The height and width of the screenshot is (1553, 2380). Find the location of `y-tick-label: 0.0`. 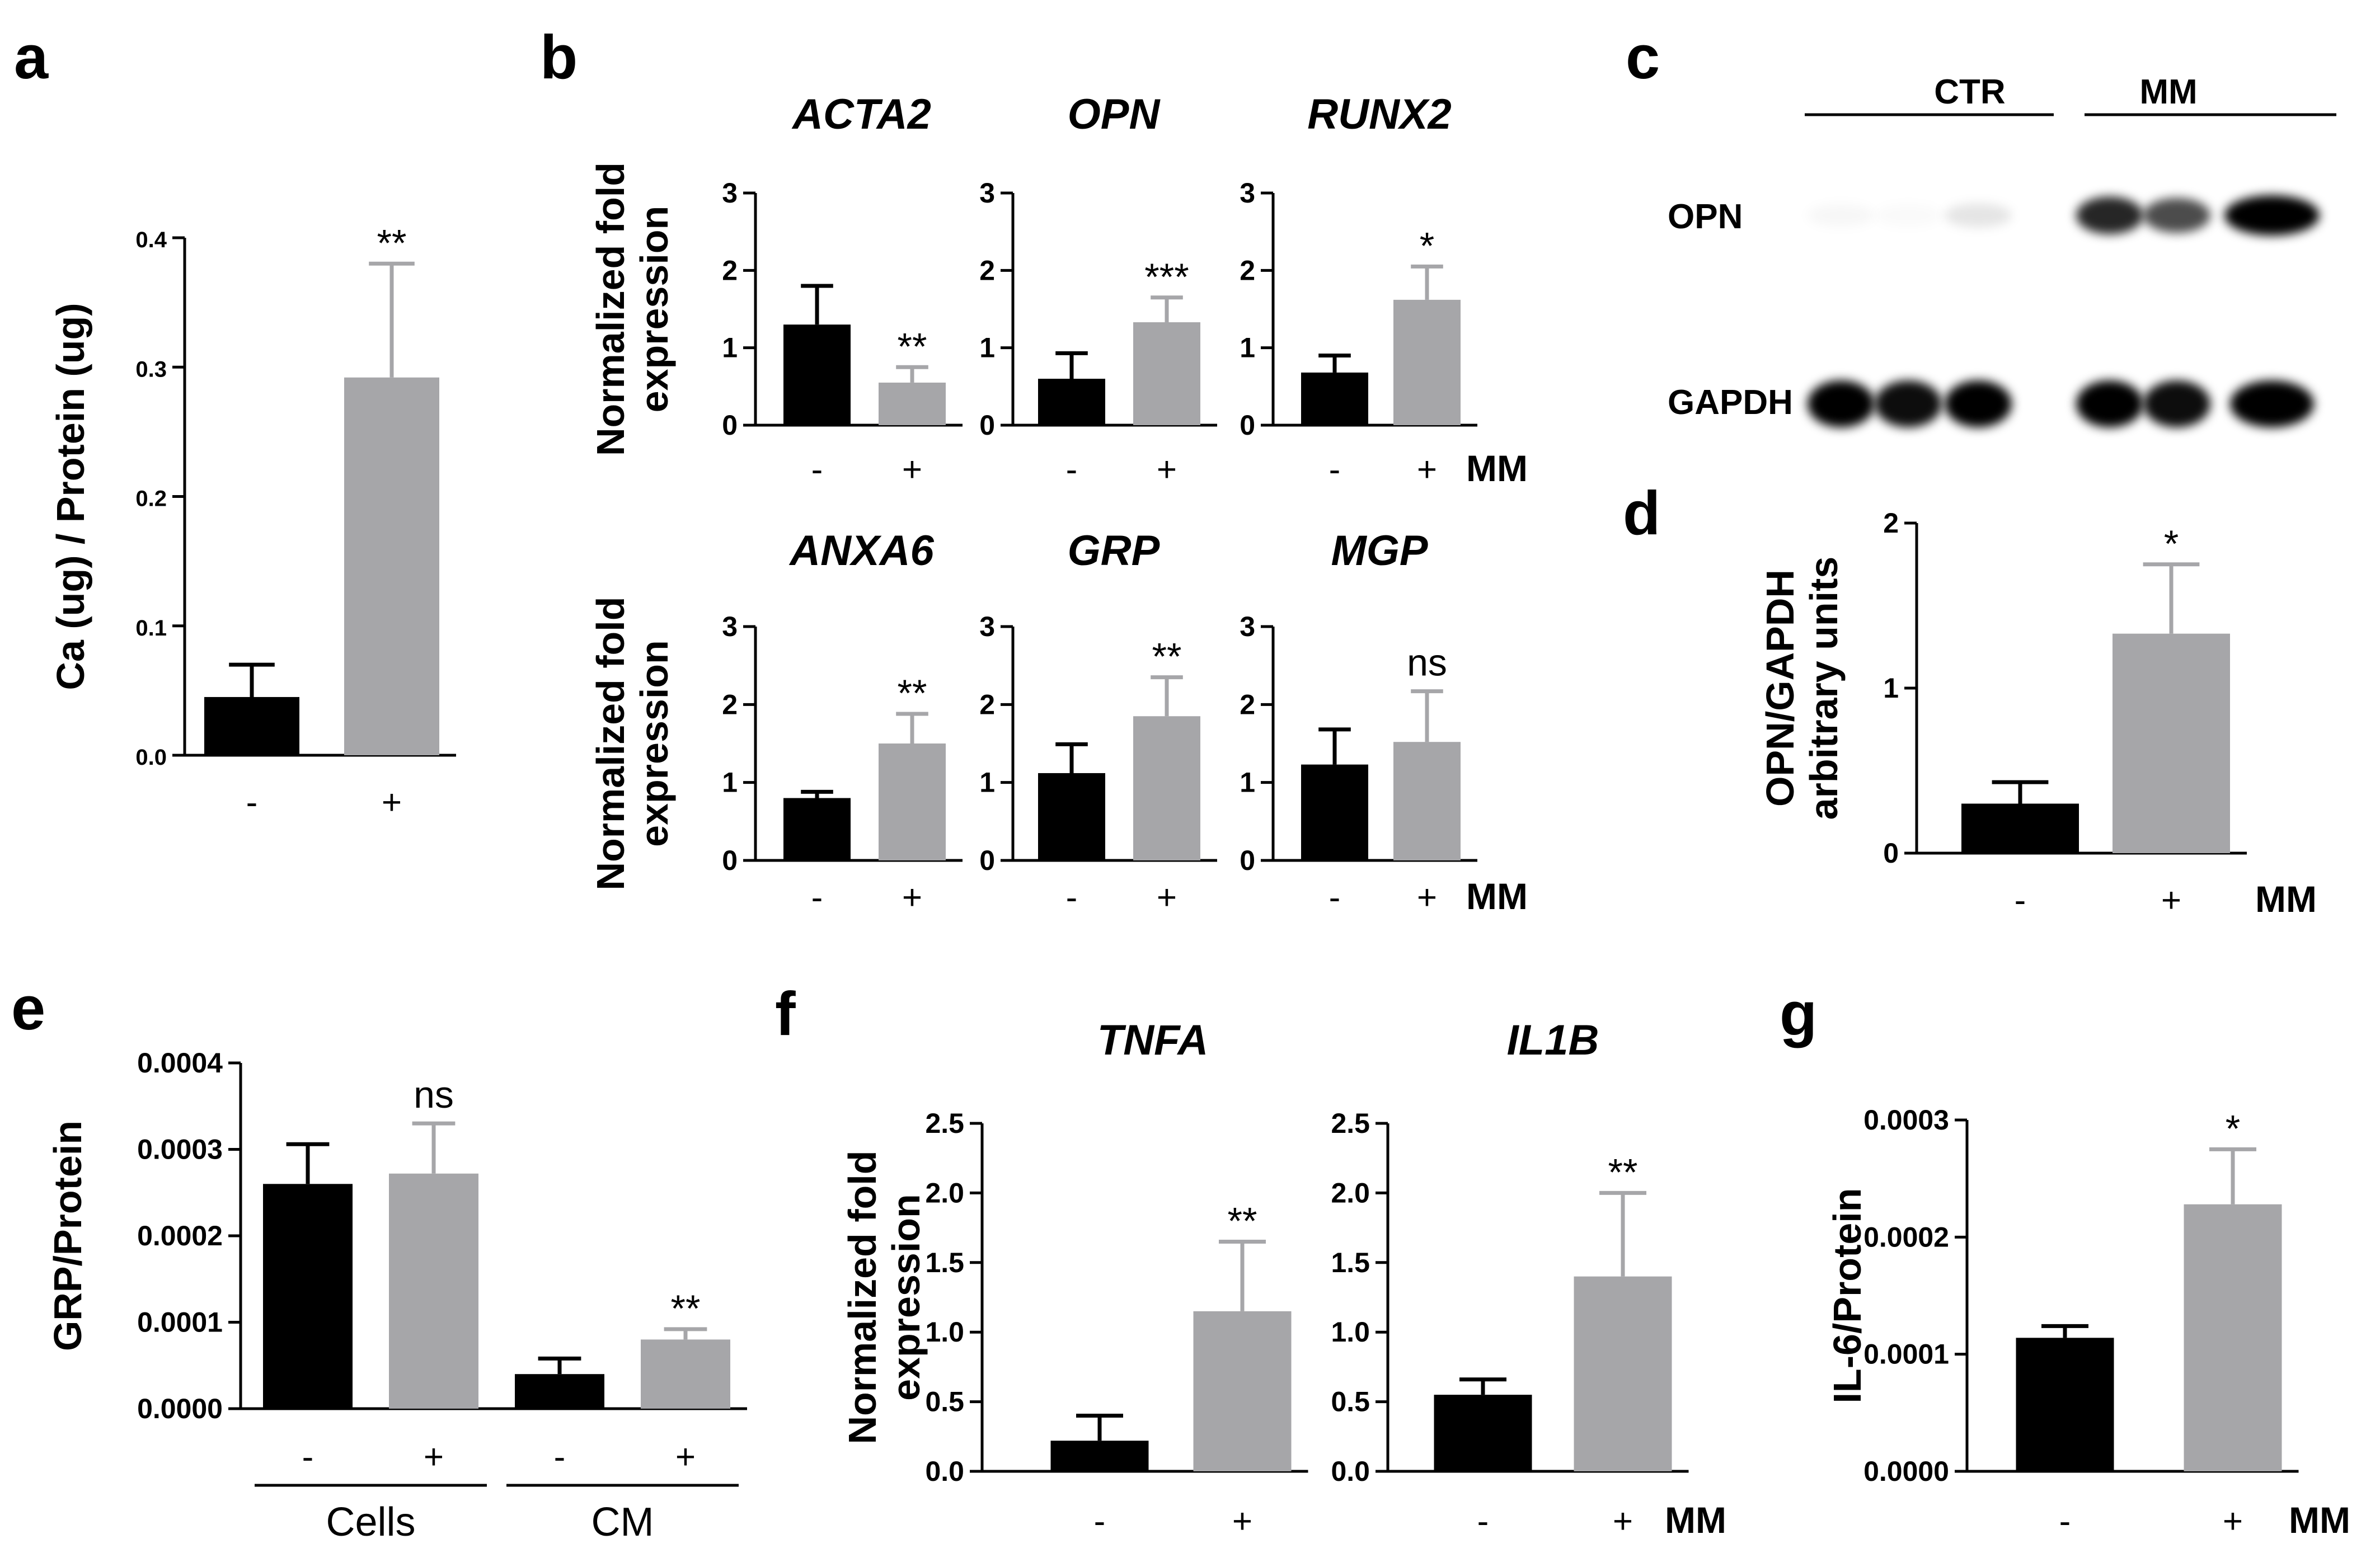

y-tick-label: 0.0 is located at coordinates (945, 1472).